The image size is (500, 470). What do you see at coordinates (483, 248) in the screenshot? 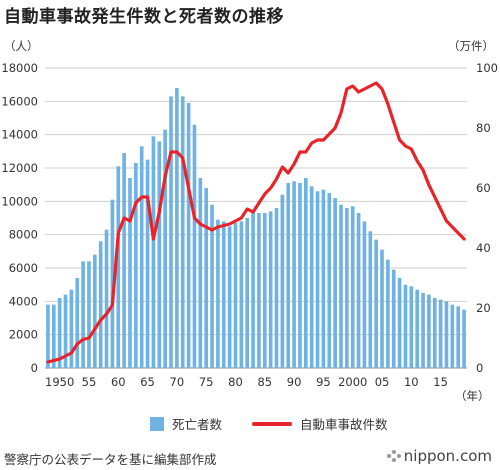
I see `y-right-tick-label: 40` at bounding box center [483, 248].